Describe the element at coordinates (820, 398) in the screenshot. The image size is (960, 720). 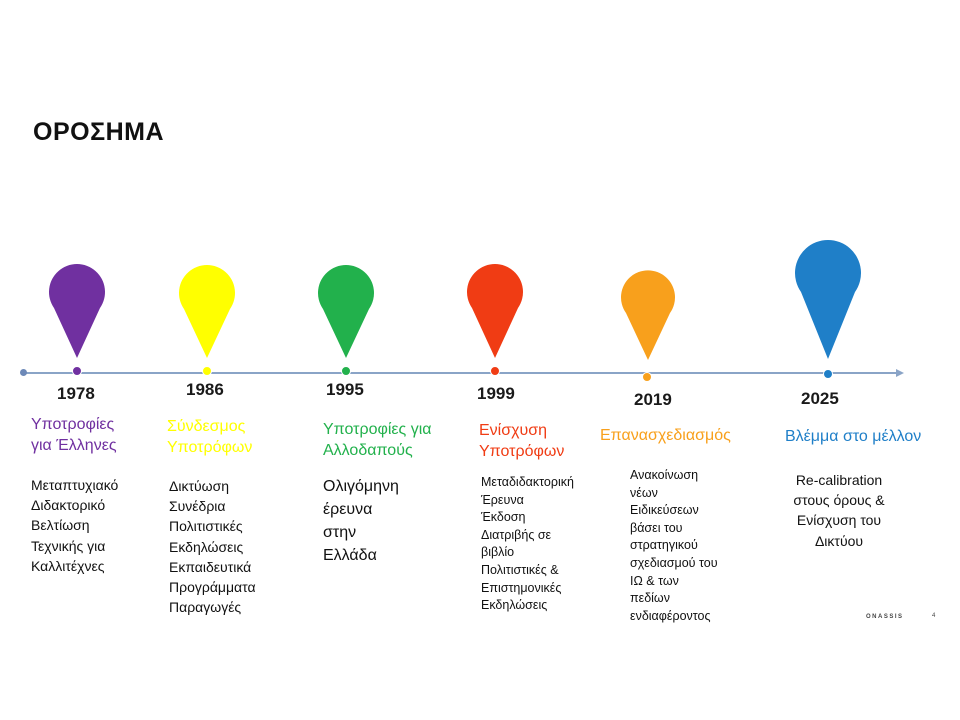
I see `year-label: 2025` at that location.